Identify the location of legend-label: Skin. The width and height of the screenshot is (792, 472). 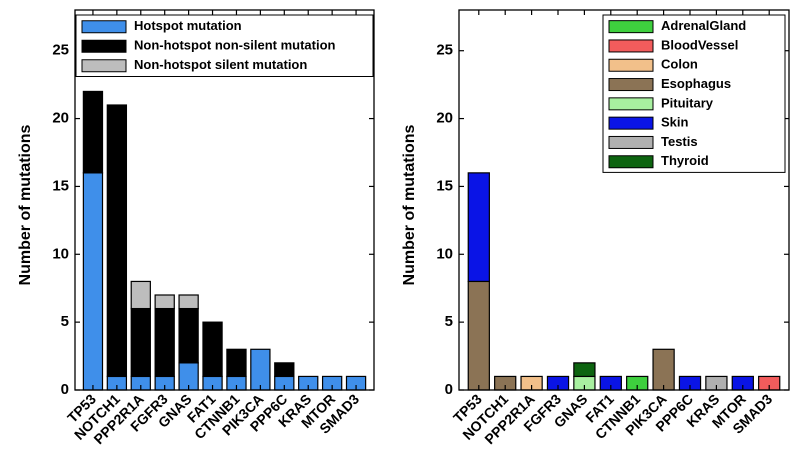
(675, 122).